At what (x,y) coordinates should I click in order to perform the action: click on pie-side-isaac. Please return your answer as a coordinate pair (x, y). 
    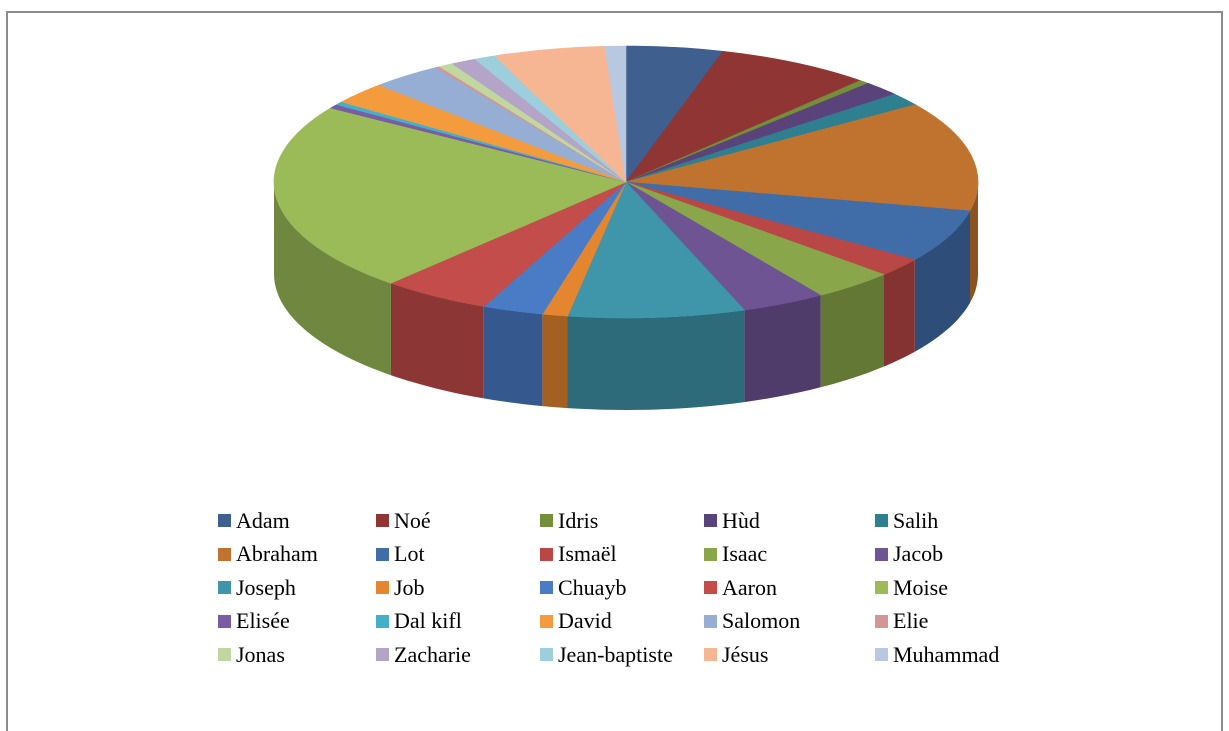
    Looking at the image, I should click on (852, 331).